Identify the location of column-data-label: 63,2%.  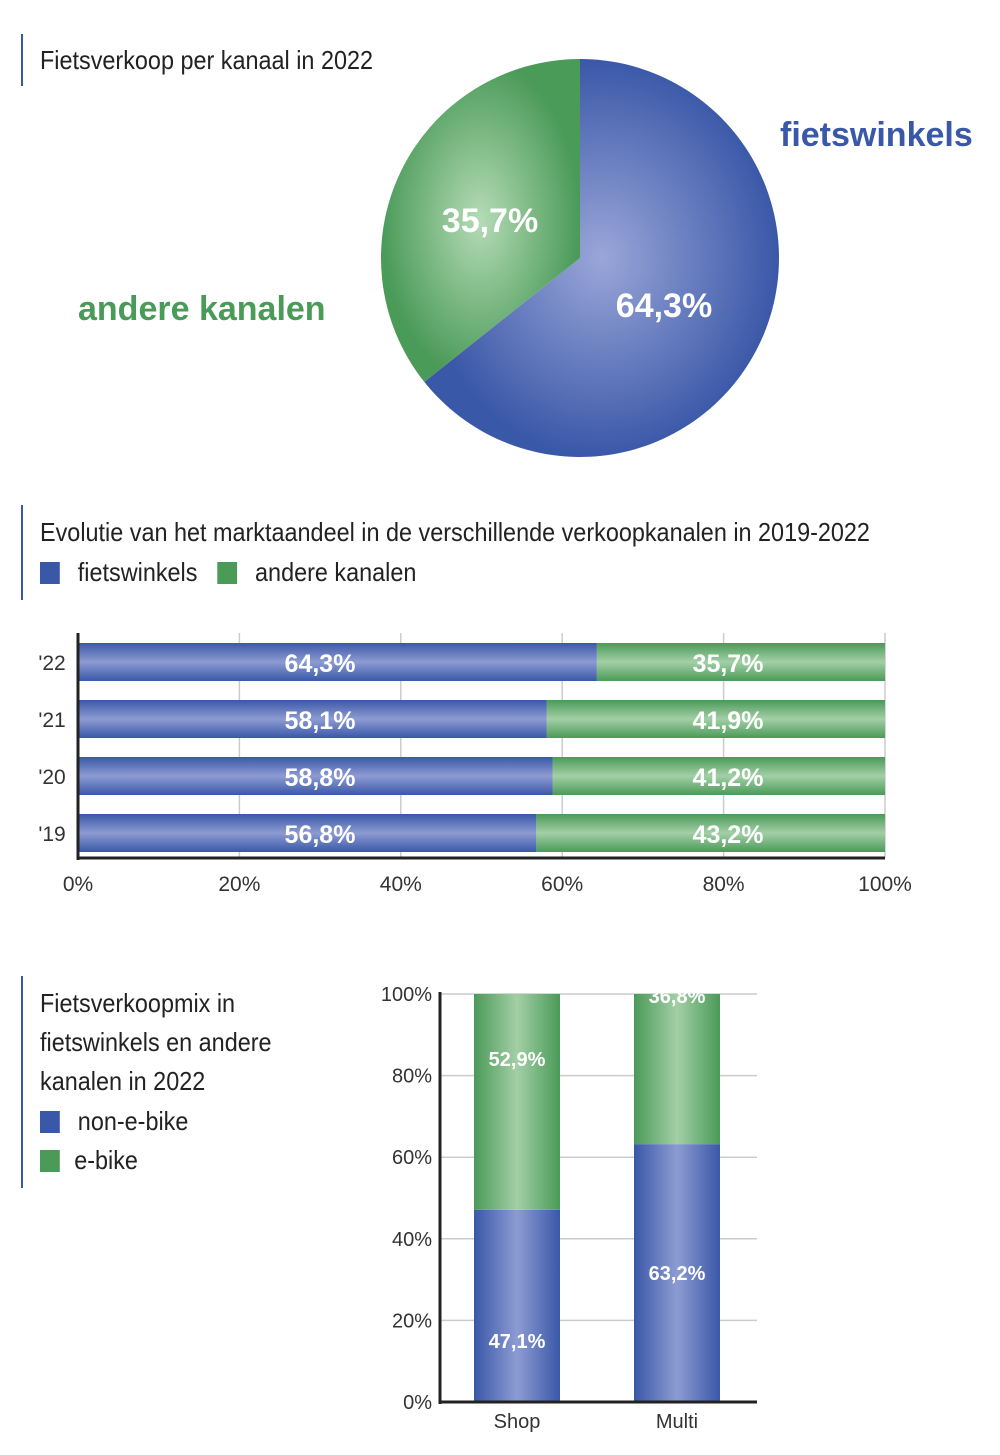
(677, 1274).